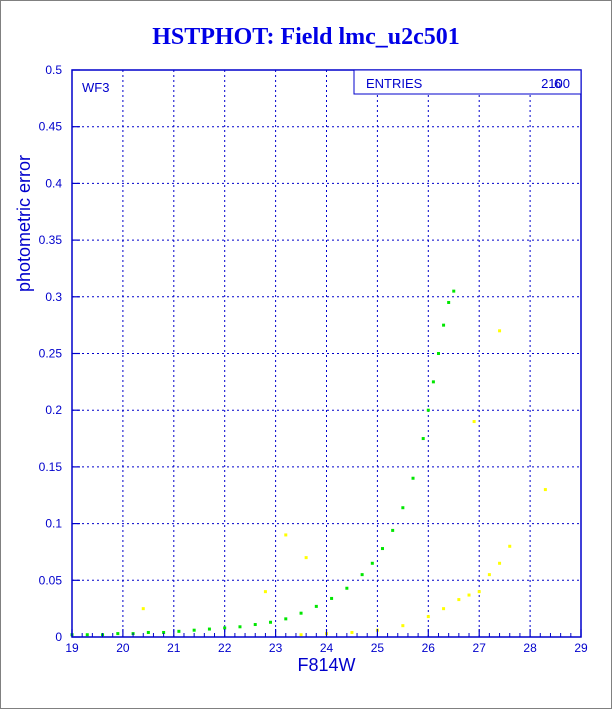  I want to click on x-tick-label: 27, so click(480, 648).